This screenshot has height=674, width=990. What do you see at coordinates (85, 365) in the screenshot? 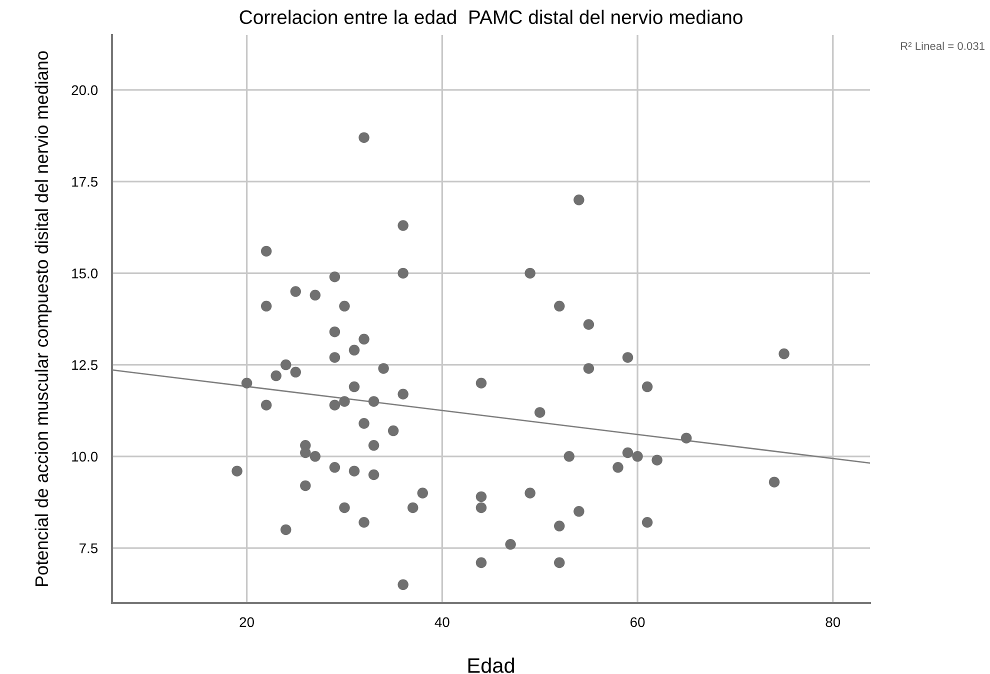
I see `y-tick-label: 12.5` at bounding box center [85, 365].